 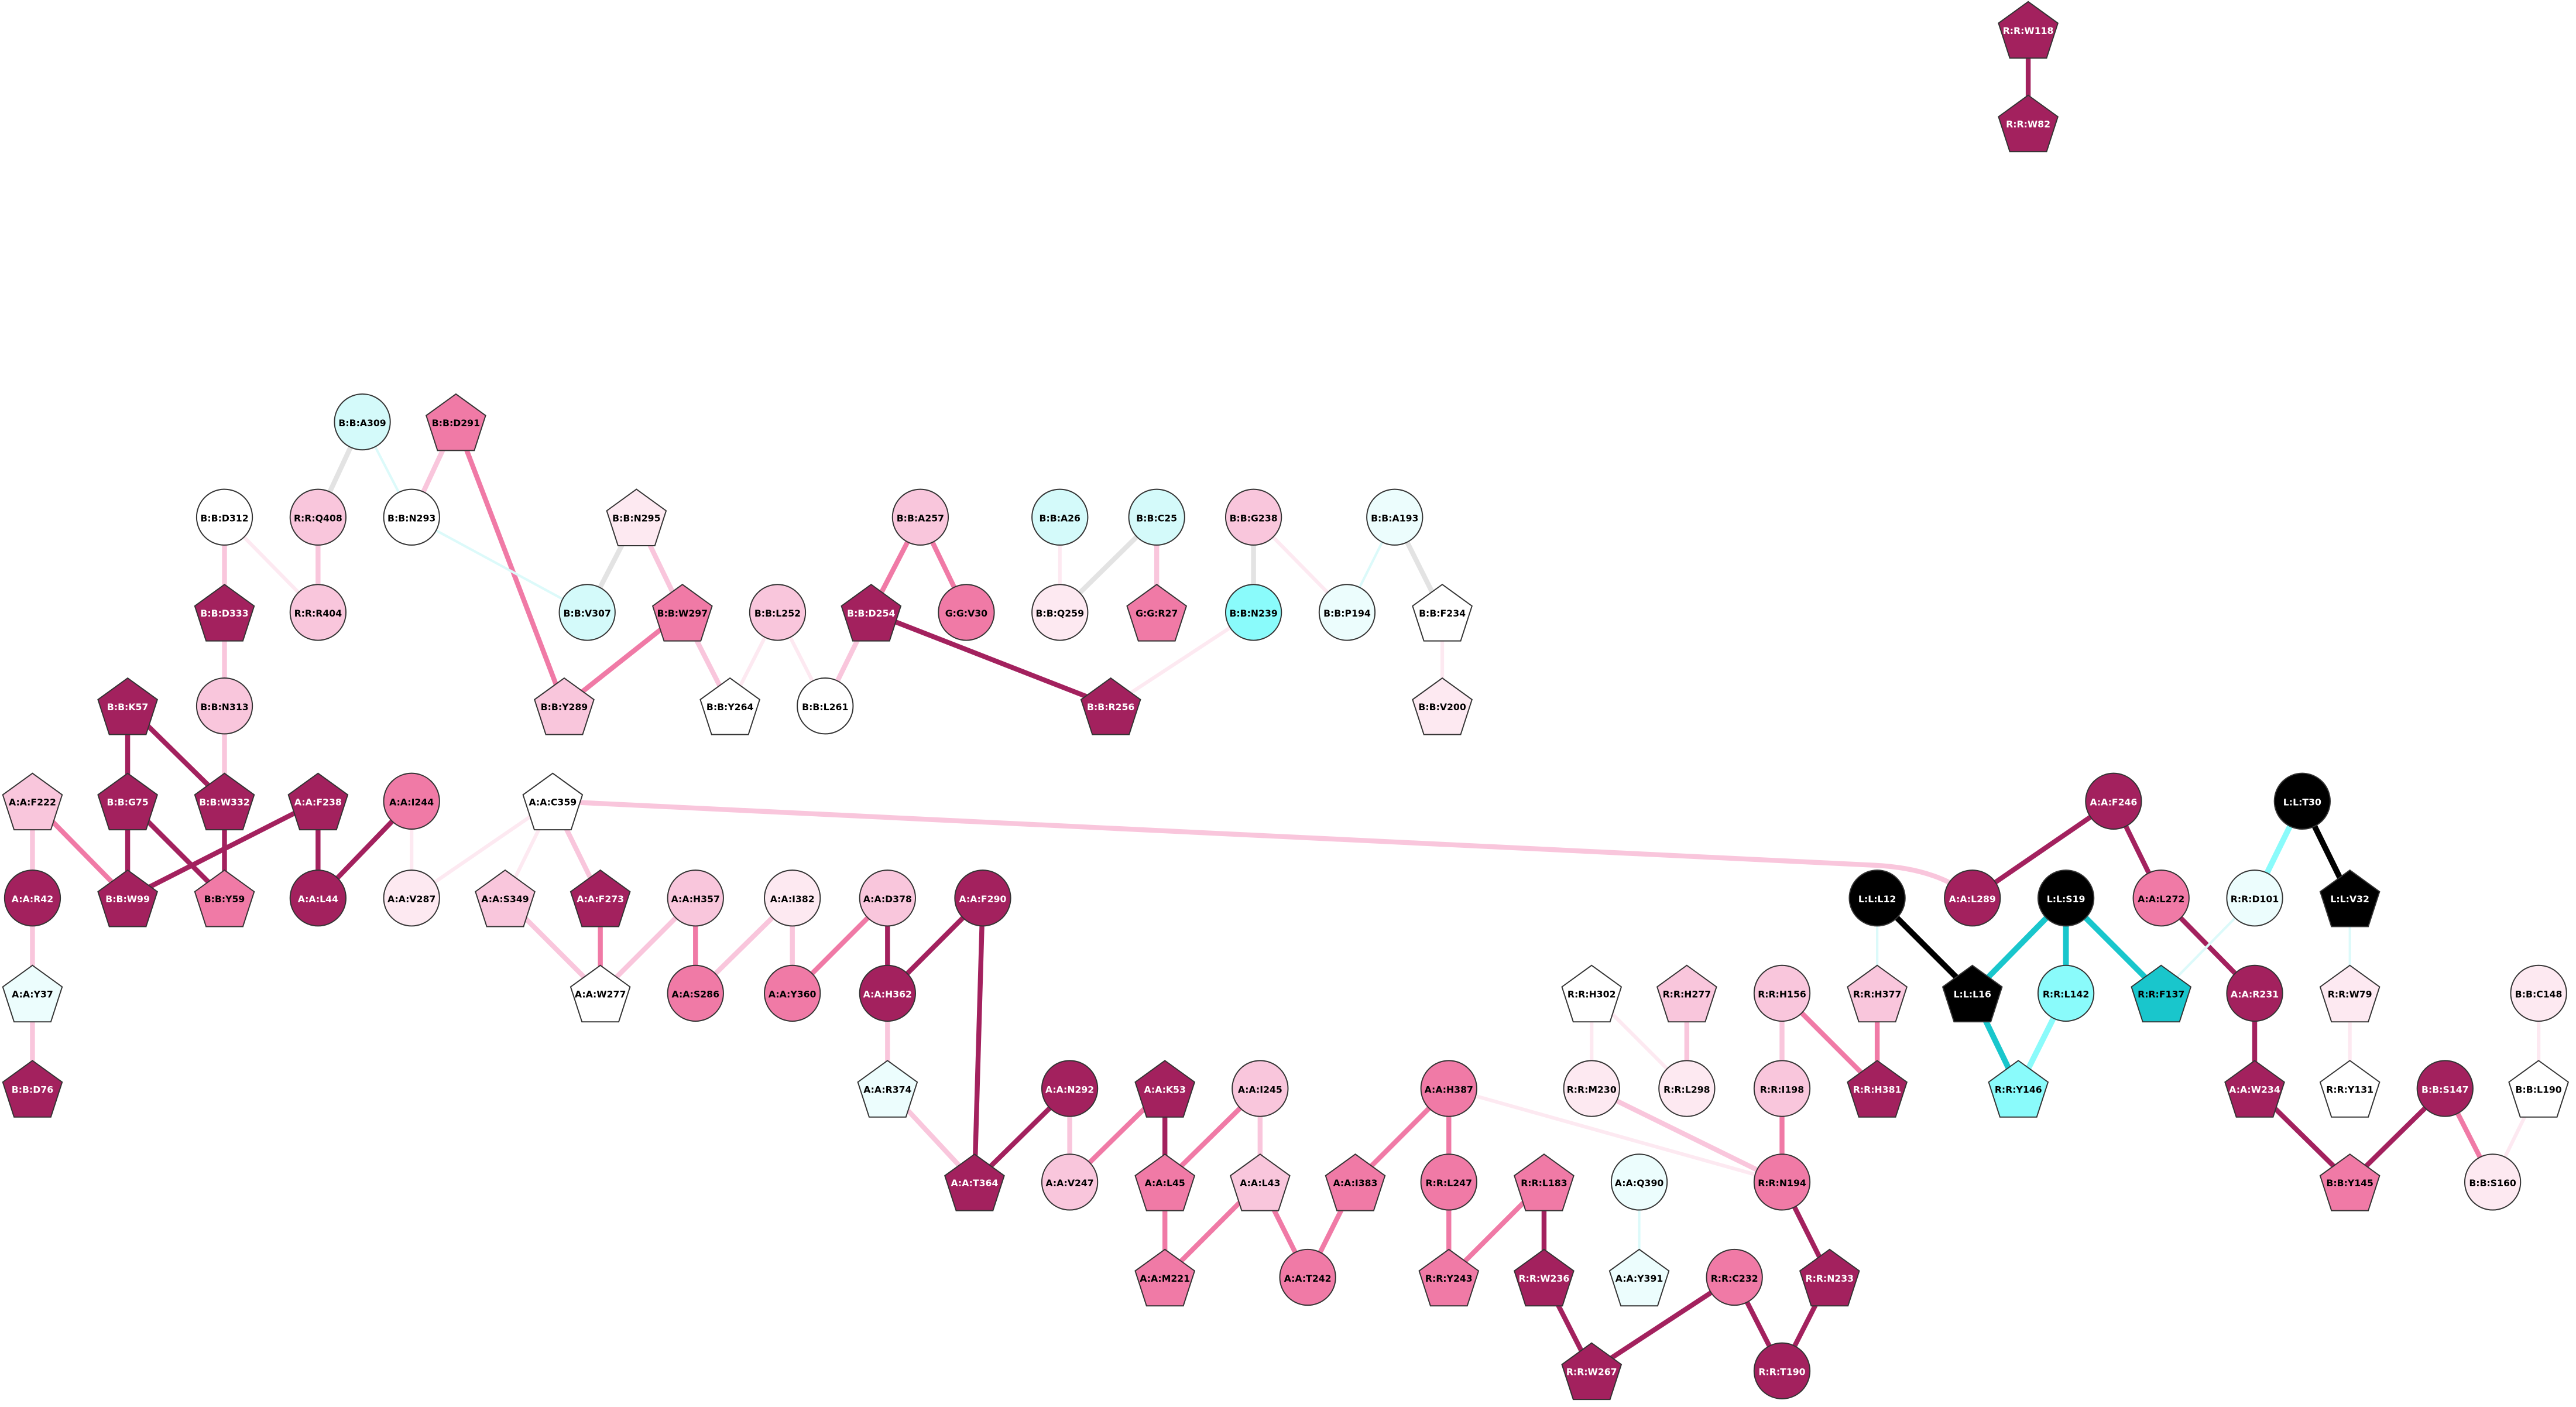 I want to click on node: A:A:W277, so click(x=600, y=993).